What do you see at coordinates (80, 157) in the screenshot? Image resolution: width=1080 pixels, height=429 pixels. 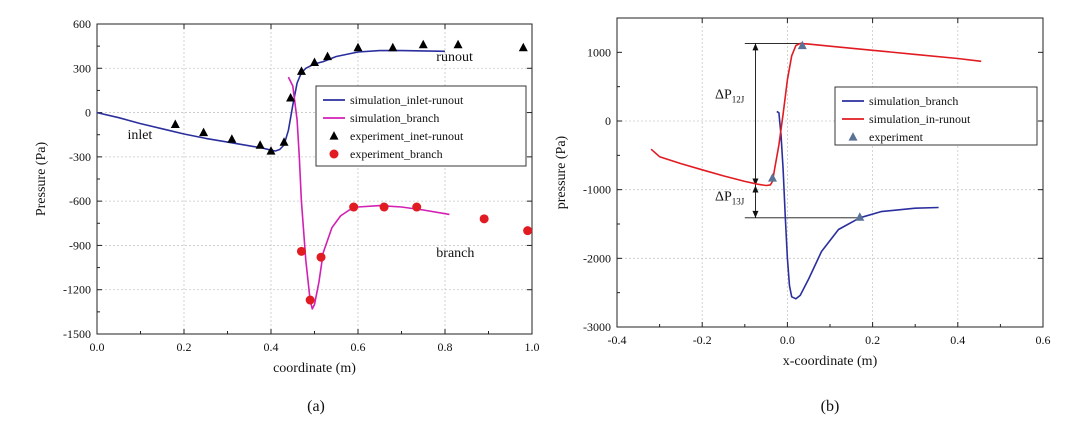 I see `y-tick-label: -300` at bounding box center [80, 157].